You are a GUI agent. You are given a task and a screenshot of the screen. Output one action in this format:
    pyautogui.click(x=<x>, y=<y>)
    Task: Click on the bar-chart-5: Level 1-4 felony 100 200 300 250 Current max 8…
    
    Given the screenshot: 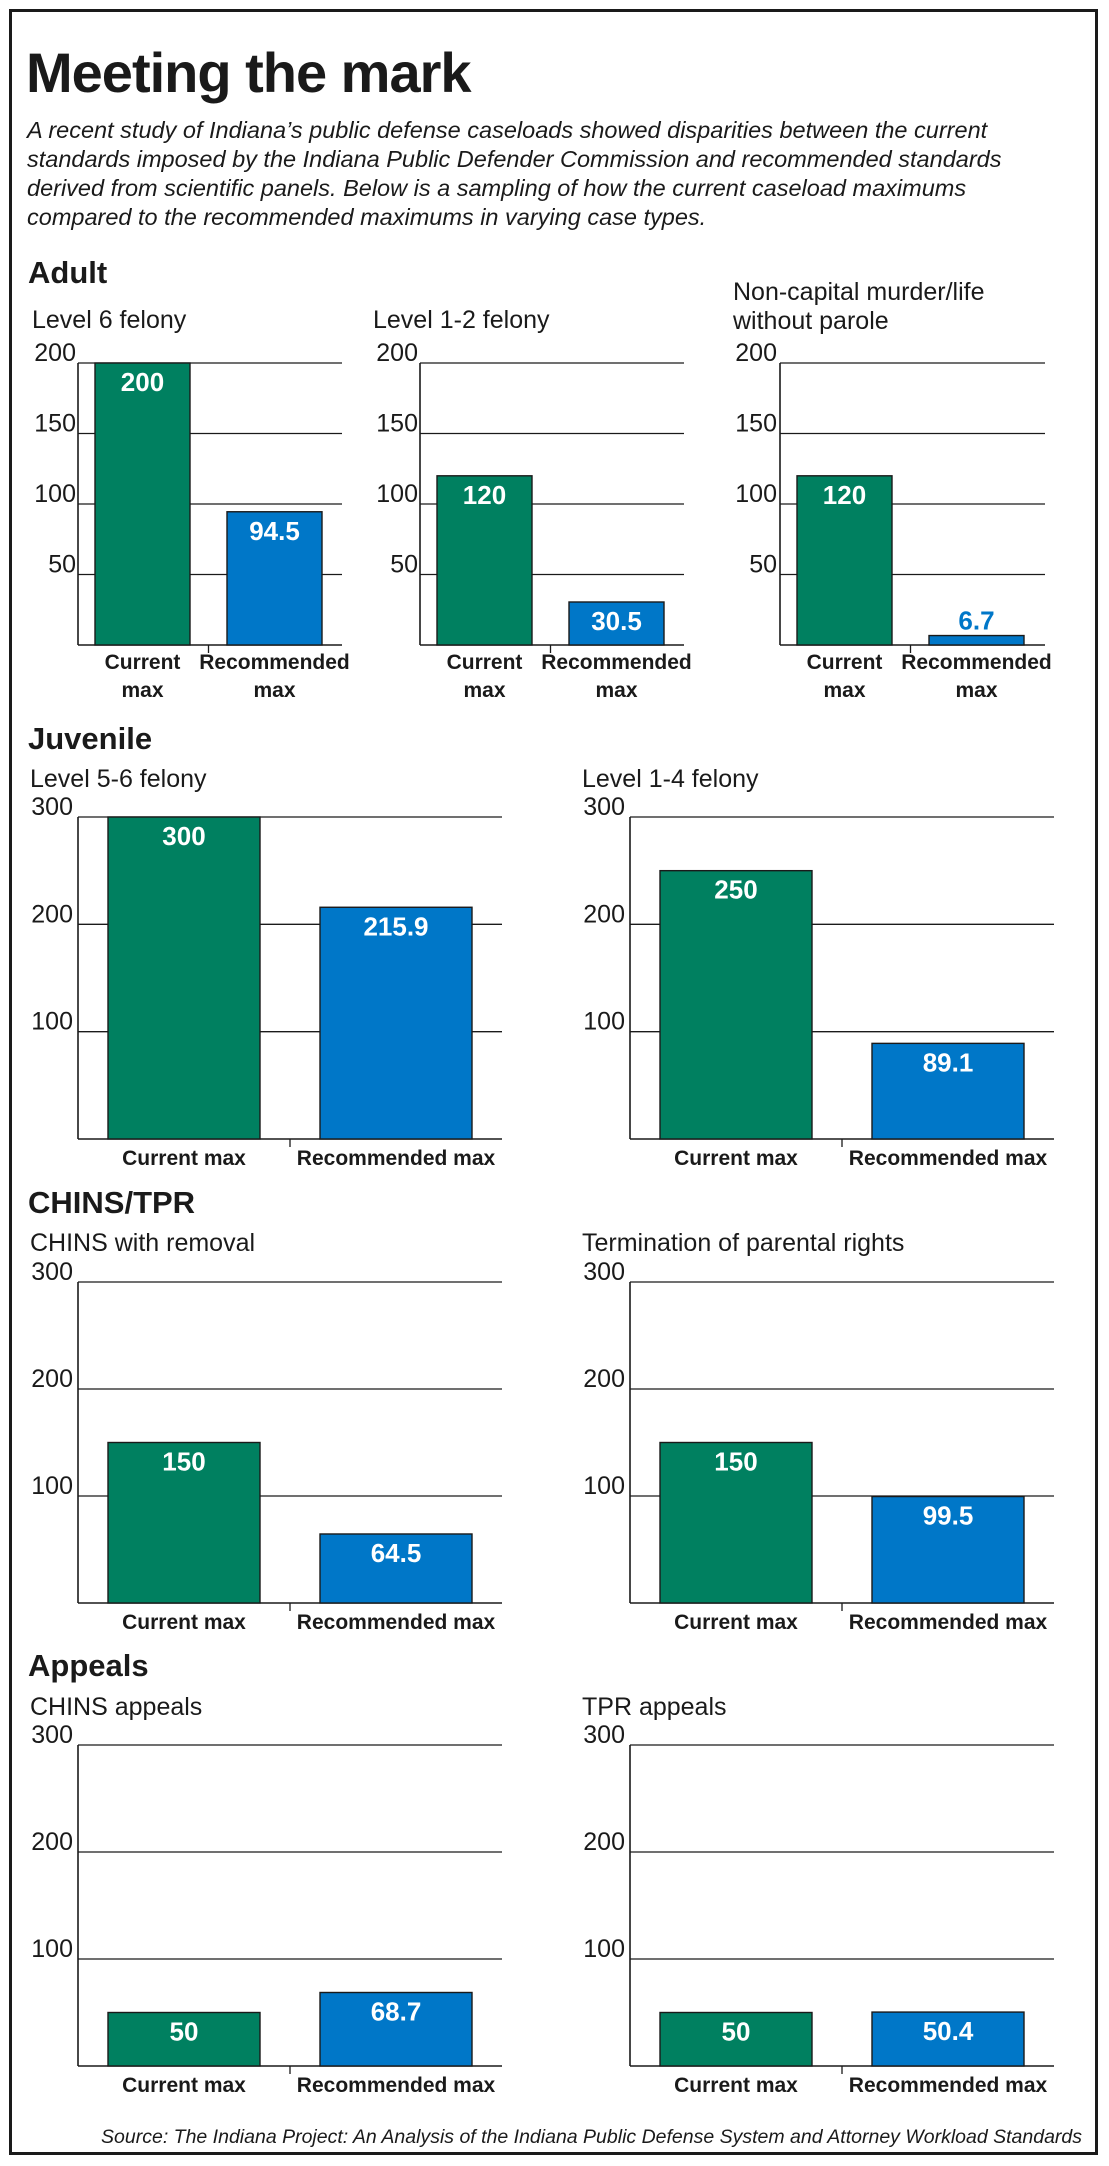 What is the action you would take?
    pyautogui.click(x=818, y=967)
    